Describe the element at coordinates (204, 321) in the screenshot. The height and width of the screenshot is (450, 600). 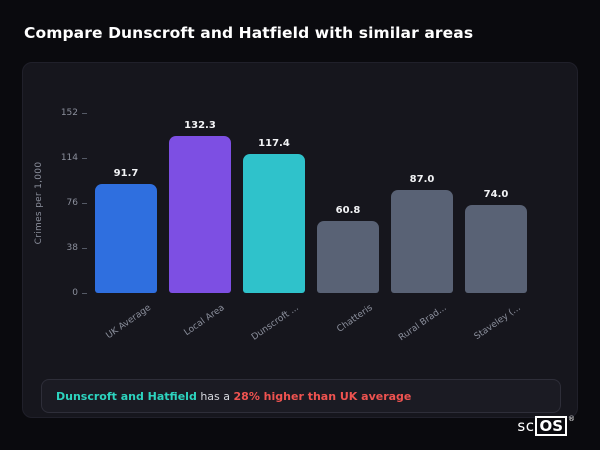
I see `x-axis-label: Local Area` at that location.